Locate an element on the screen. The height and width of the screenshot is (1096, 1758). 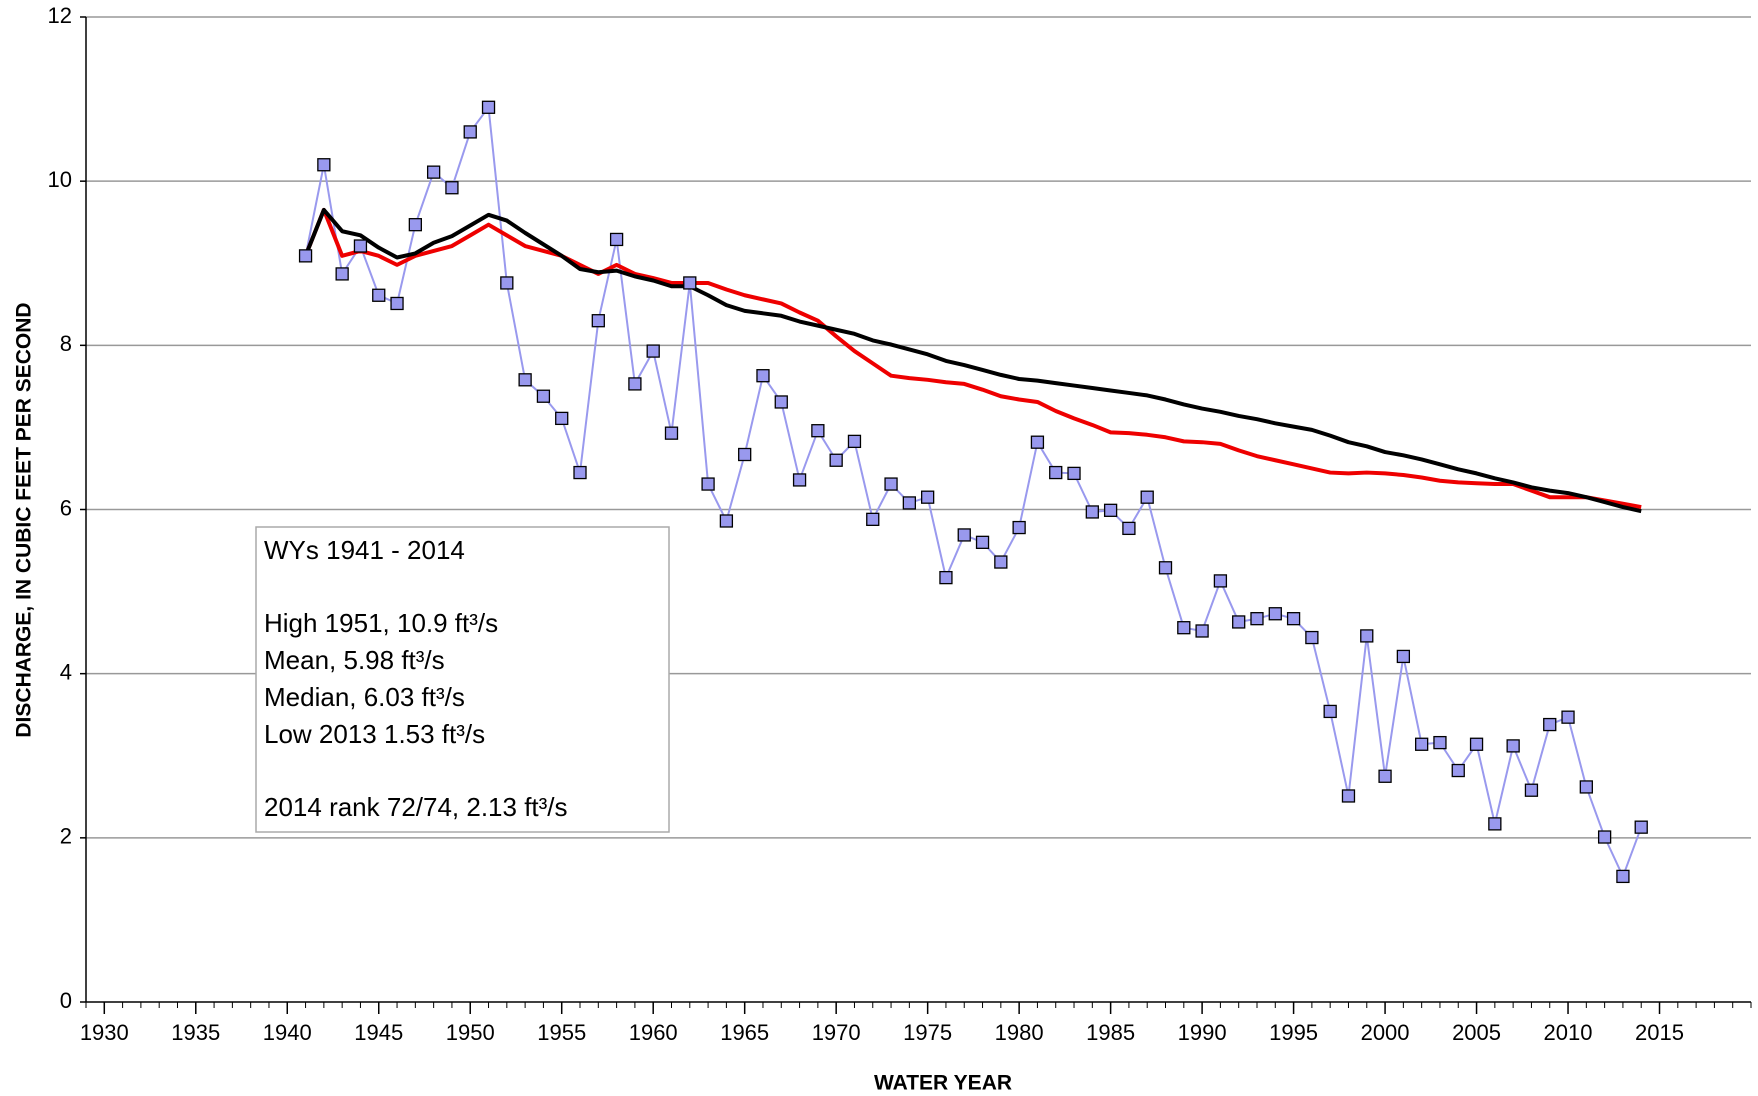
x-tick-label: 1980 is located at coordinates (1019, 1032).